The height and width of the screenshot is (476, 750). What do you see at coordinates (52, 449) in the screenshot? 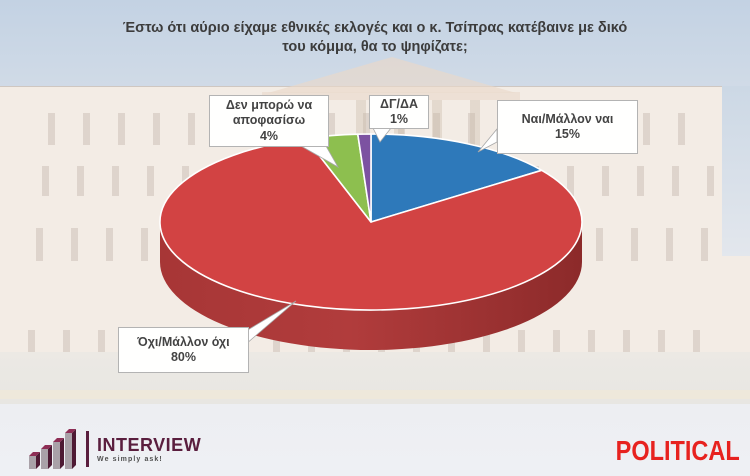
I see `interview-bars-icon` at bounding box center [52, 449].